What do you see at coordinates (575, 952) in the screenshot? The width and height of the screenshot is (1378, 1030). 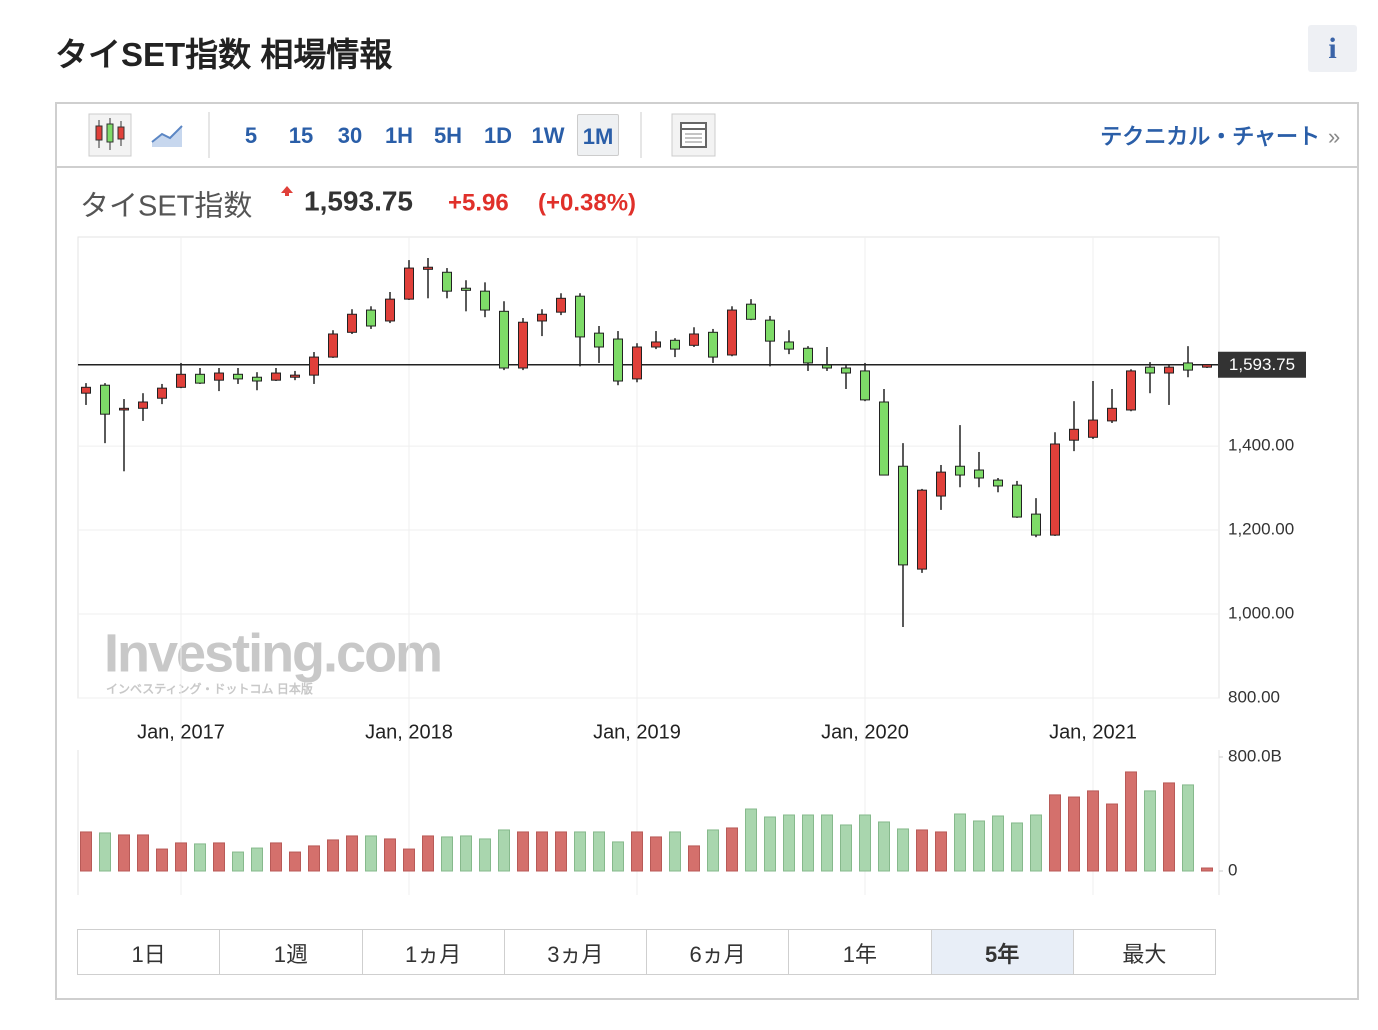 I see `range-button: 3ヵ月` at bounding box center [575, 952].